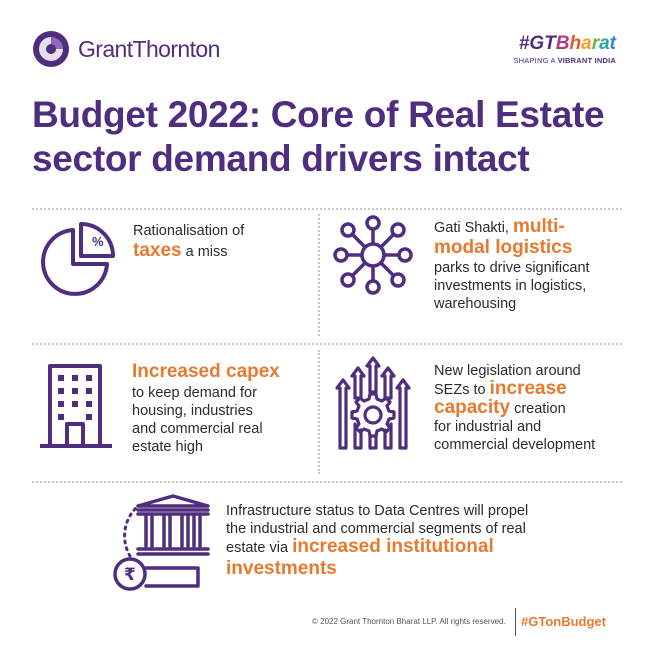  Describe the element at coordinates (563, 621) in the screenshot. I see `footer-hashtag: #GTonBudget` at that location.